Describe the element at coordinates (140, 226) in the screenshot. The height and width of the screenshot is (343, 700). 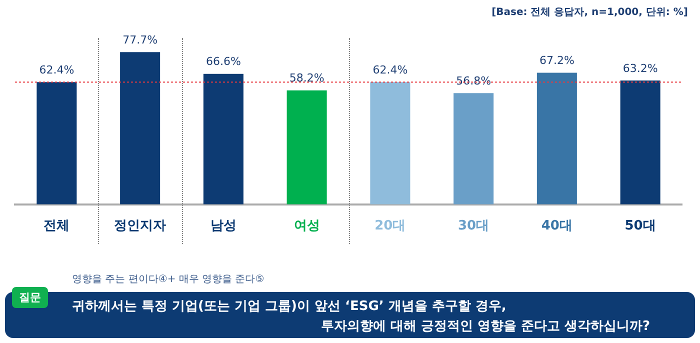
I see `x-tick-label: 정인지자` at that location.